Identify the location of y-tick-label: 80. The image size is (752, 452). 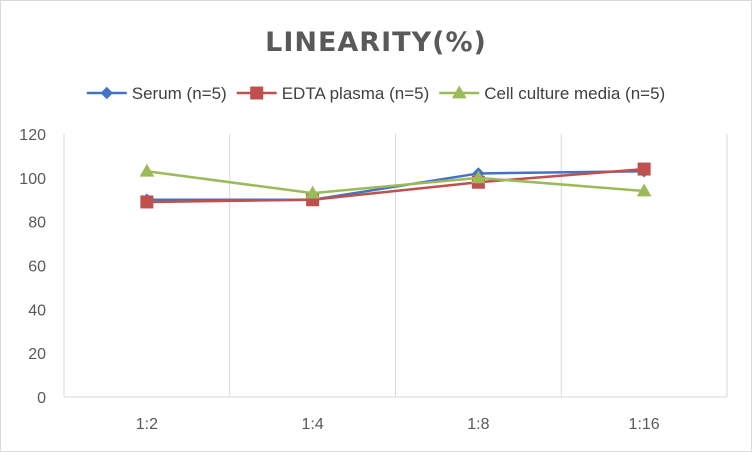
(37, 223).